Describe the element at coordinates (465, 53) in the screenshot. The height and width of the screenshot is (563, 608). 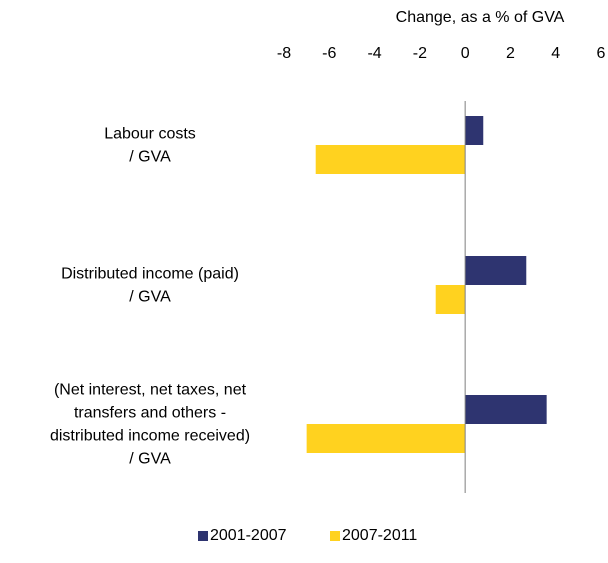
I see `x-tick-label: 0` at that location.